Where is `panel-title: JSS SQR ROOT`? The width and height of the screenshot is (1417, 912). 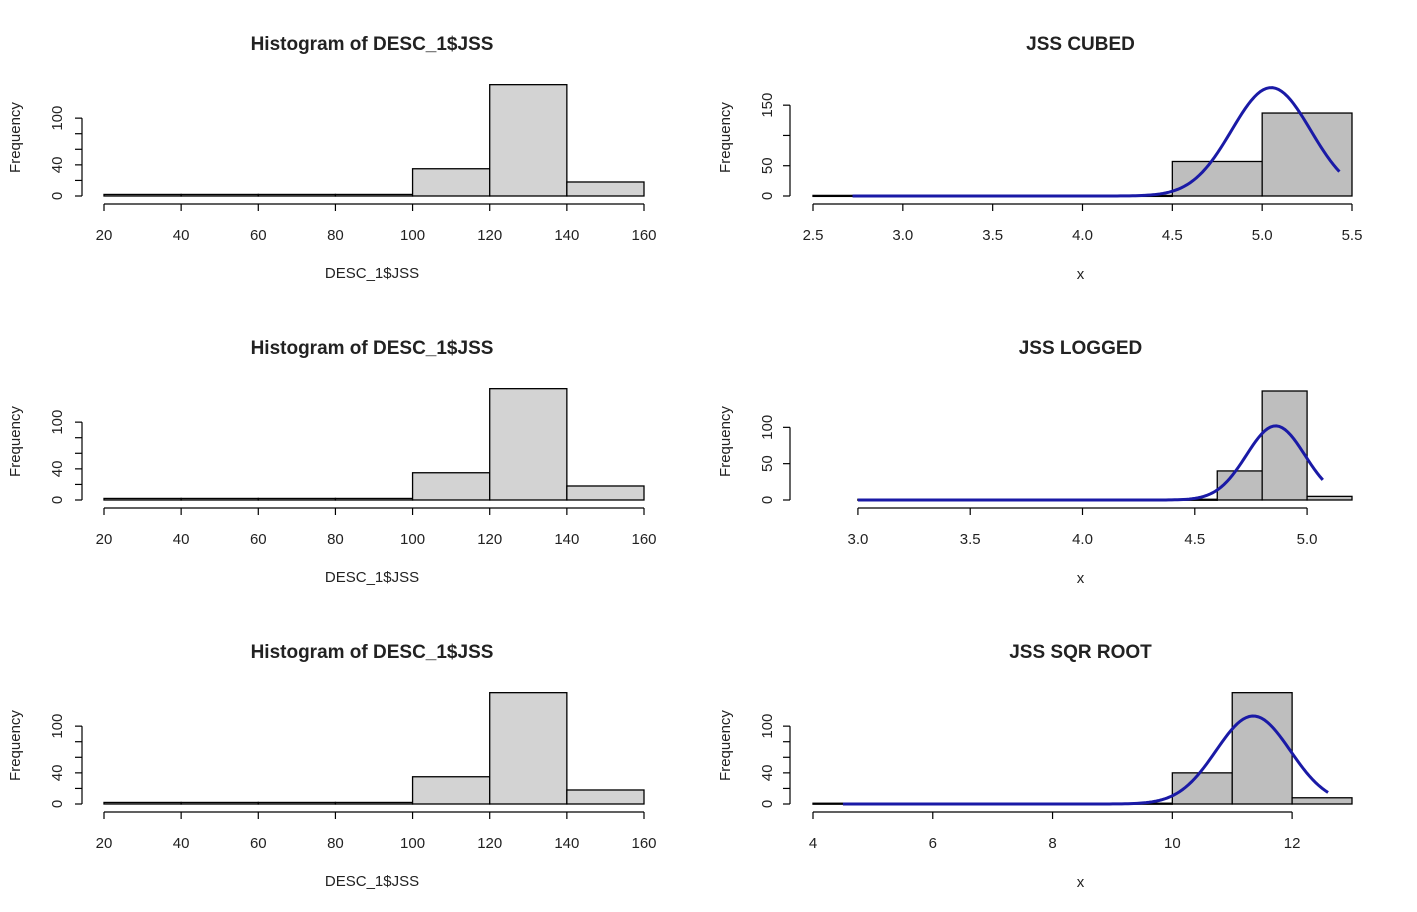 panel-title: JSS SQR ROOT is located at coordinates (1080, 652).